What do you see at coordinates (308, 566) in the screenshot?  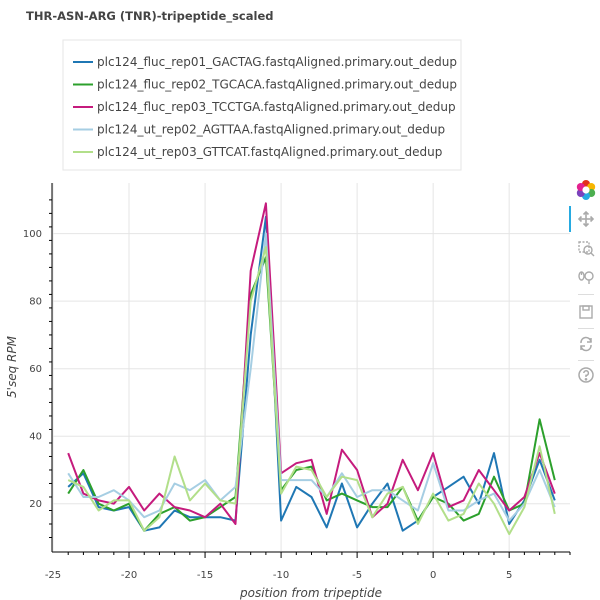 I see `x-ticks: -25 -20 -15 -10 -5 0 5` at bounding box center [308, 566].